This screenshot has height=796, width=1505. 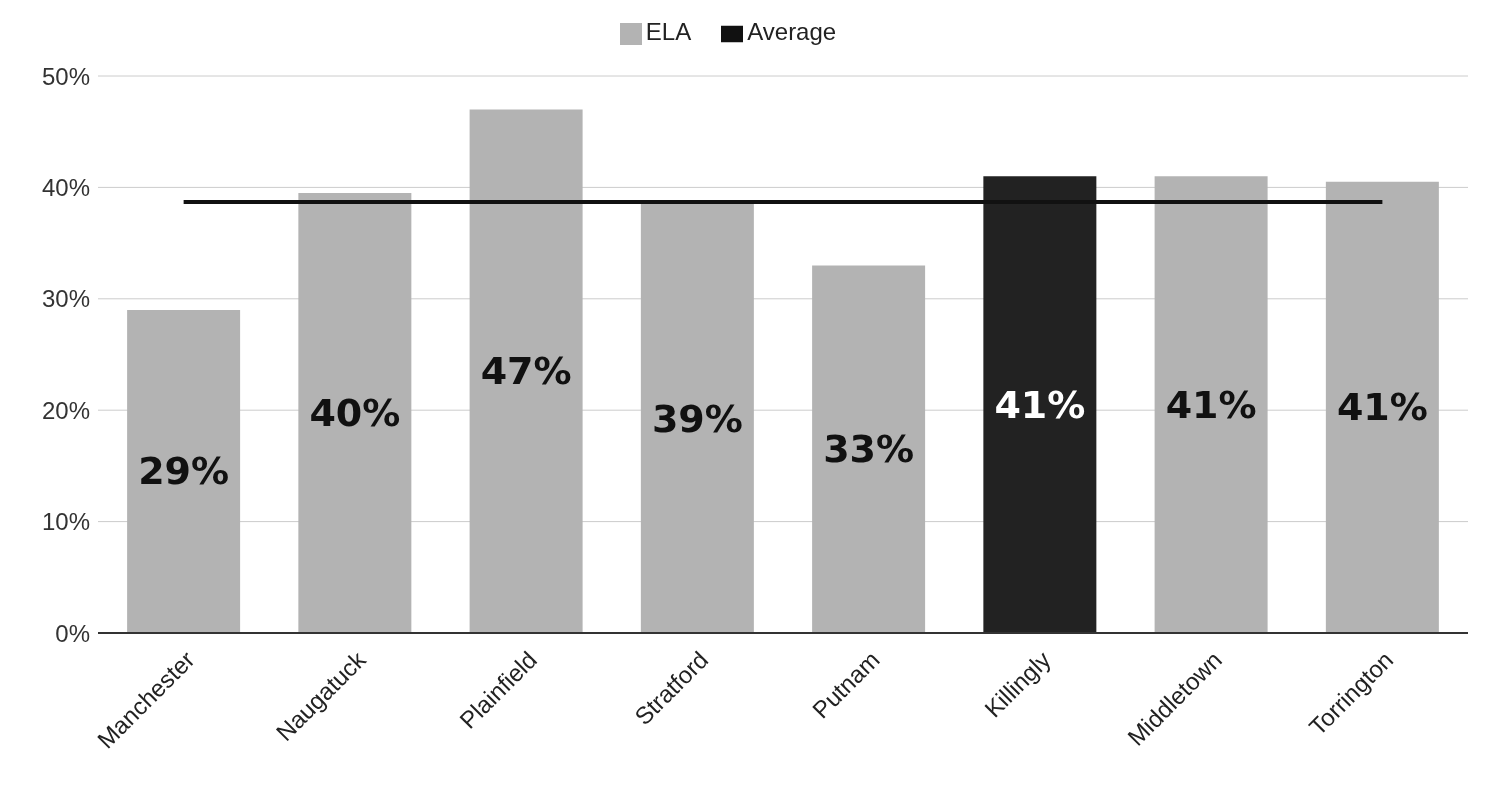 What do you see at coordinates (65, 299) in the screenshot?
I see `y-tick-label: 30%` at bounding box center [65, 299].